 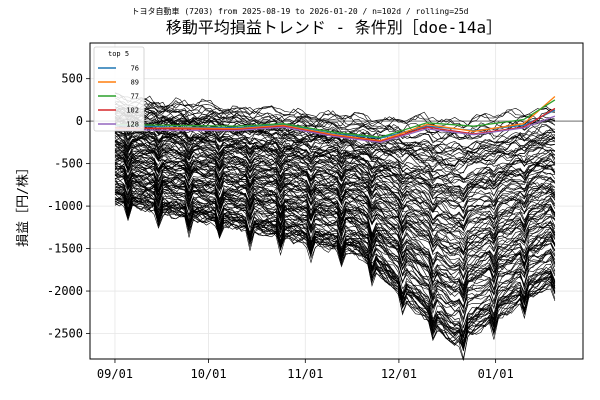 I want to click on x-tick-label: 01/01, so click(x=496, y=374).